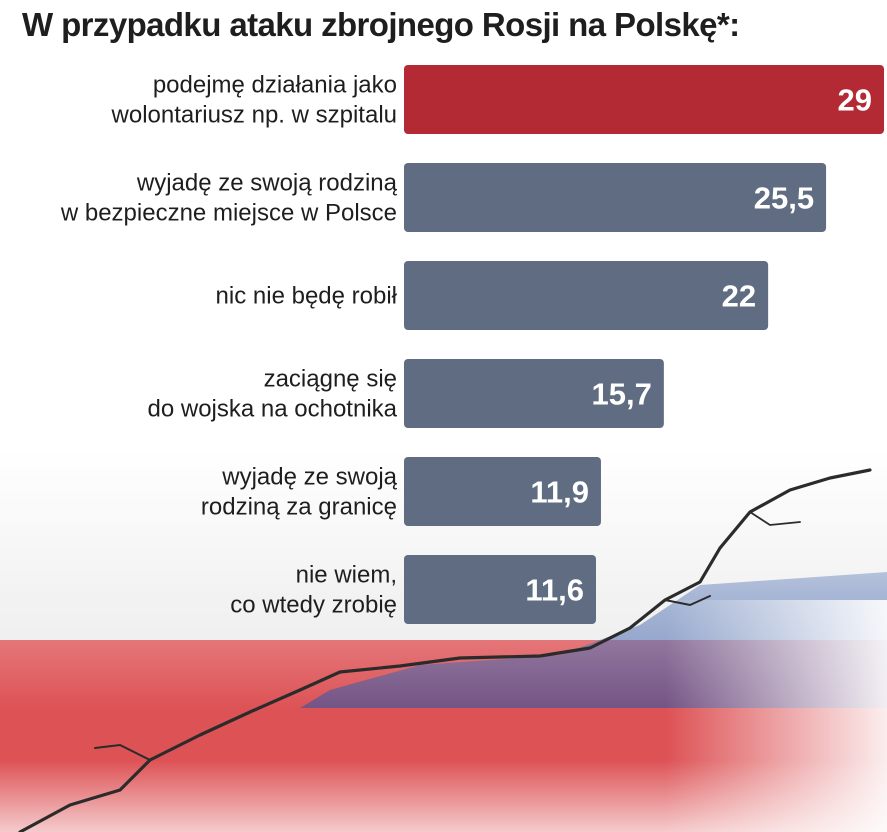 This screenshot has width=887, height=832. Describe the element at coordinates (622, 394) in the screenshot. I see `value-label-3: 15,7` at that location.